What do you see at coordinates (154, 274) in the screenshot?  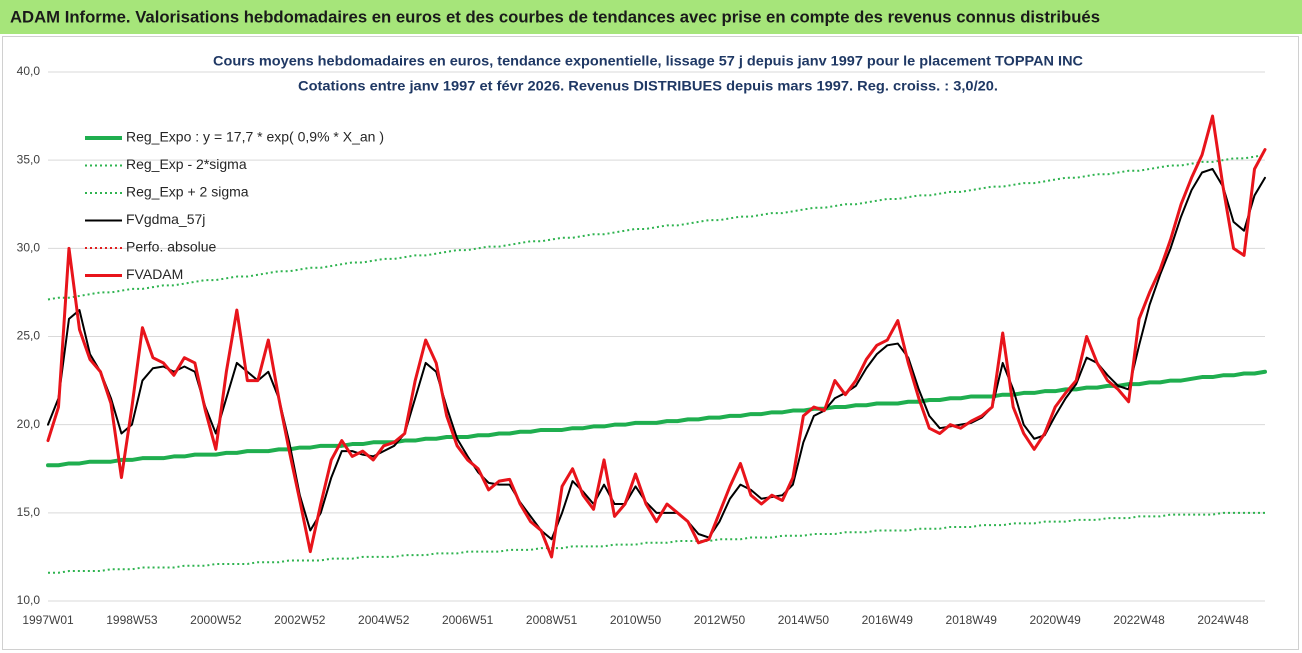 I see `legend-label: FVADAM` at bounding box center [154, 274].